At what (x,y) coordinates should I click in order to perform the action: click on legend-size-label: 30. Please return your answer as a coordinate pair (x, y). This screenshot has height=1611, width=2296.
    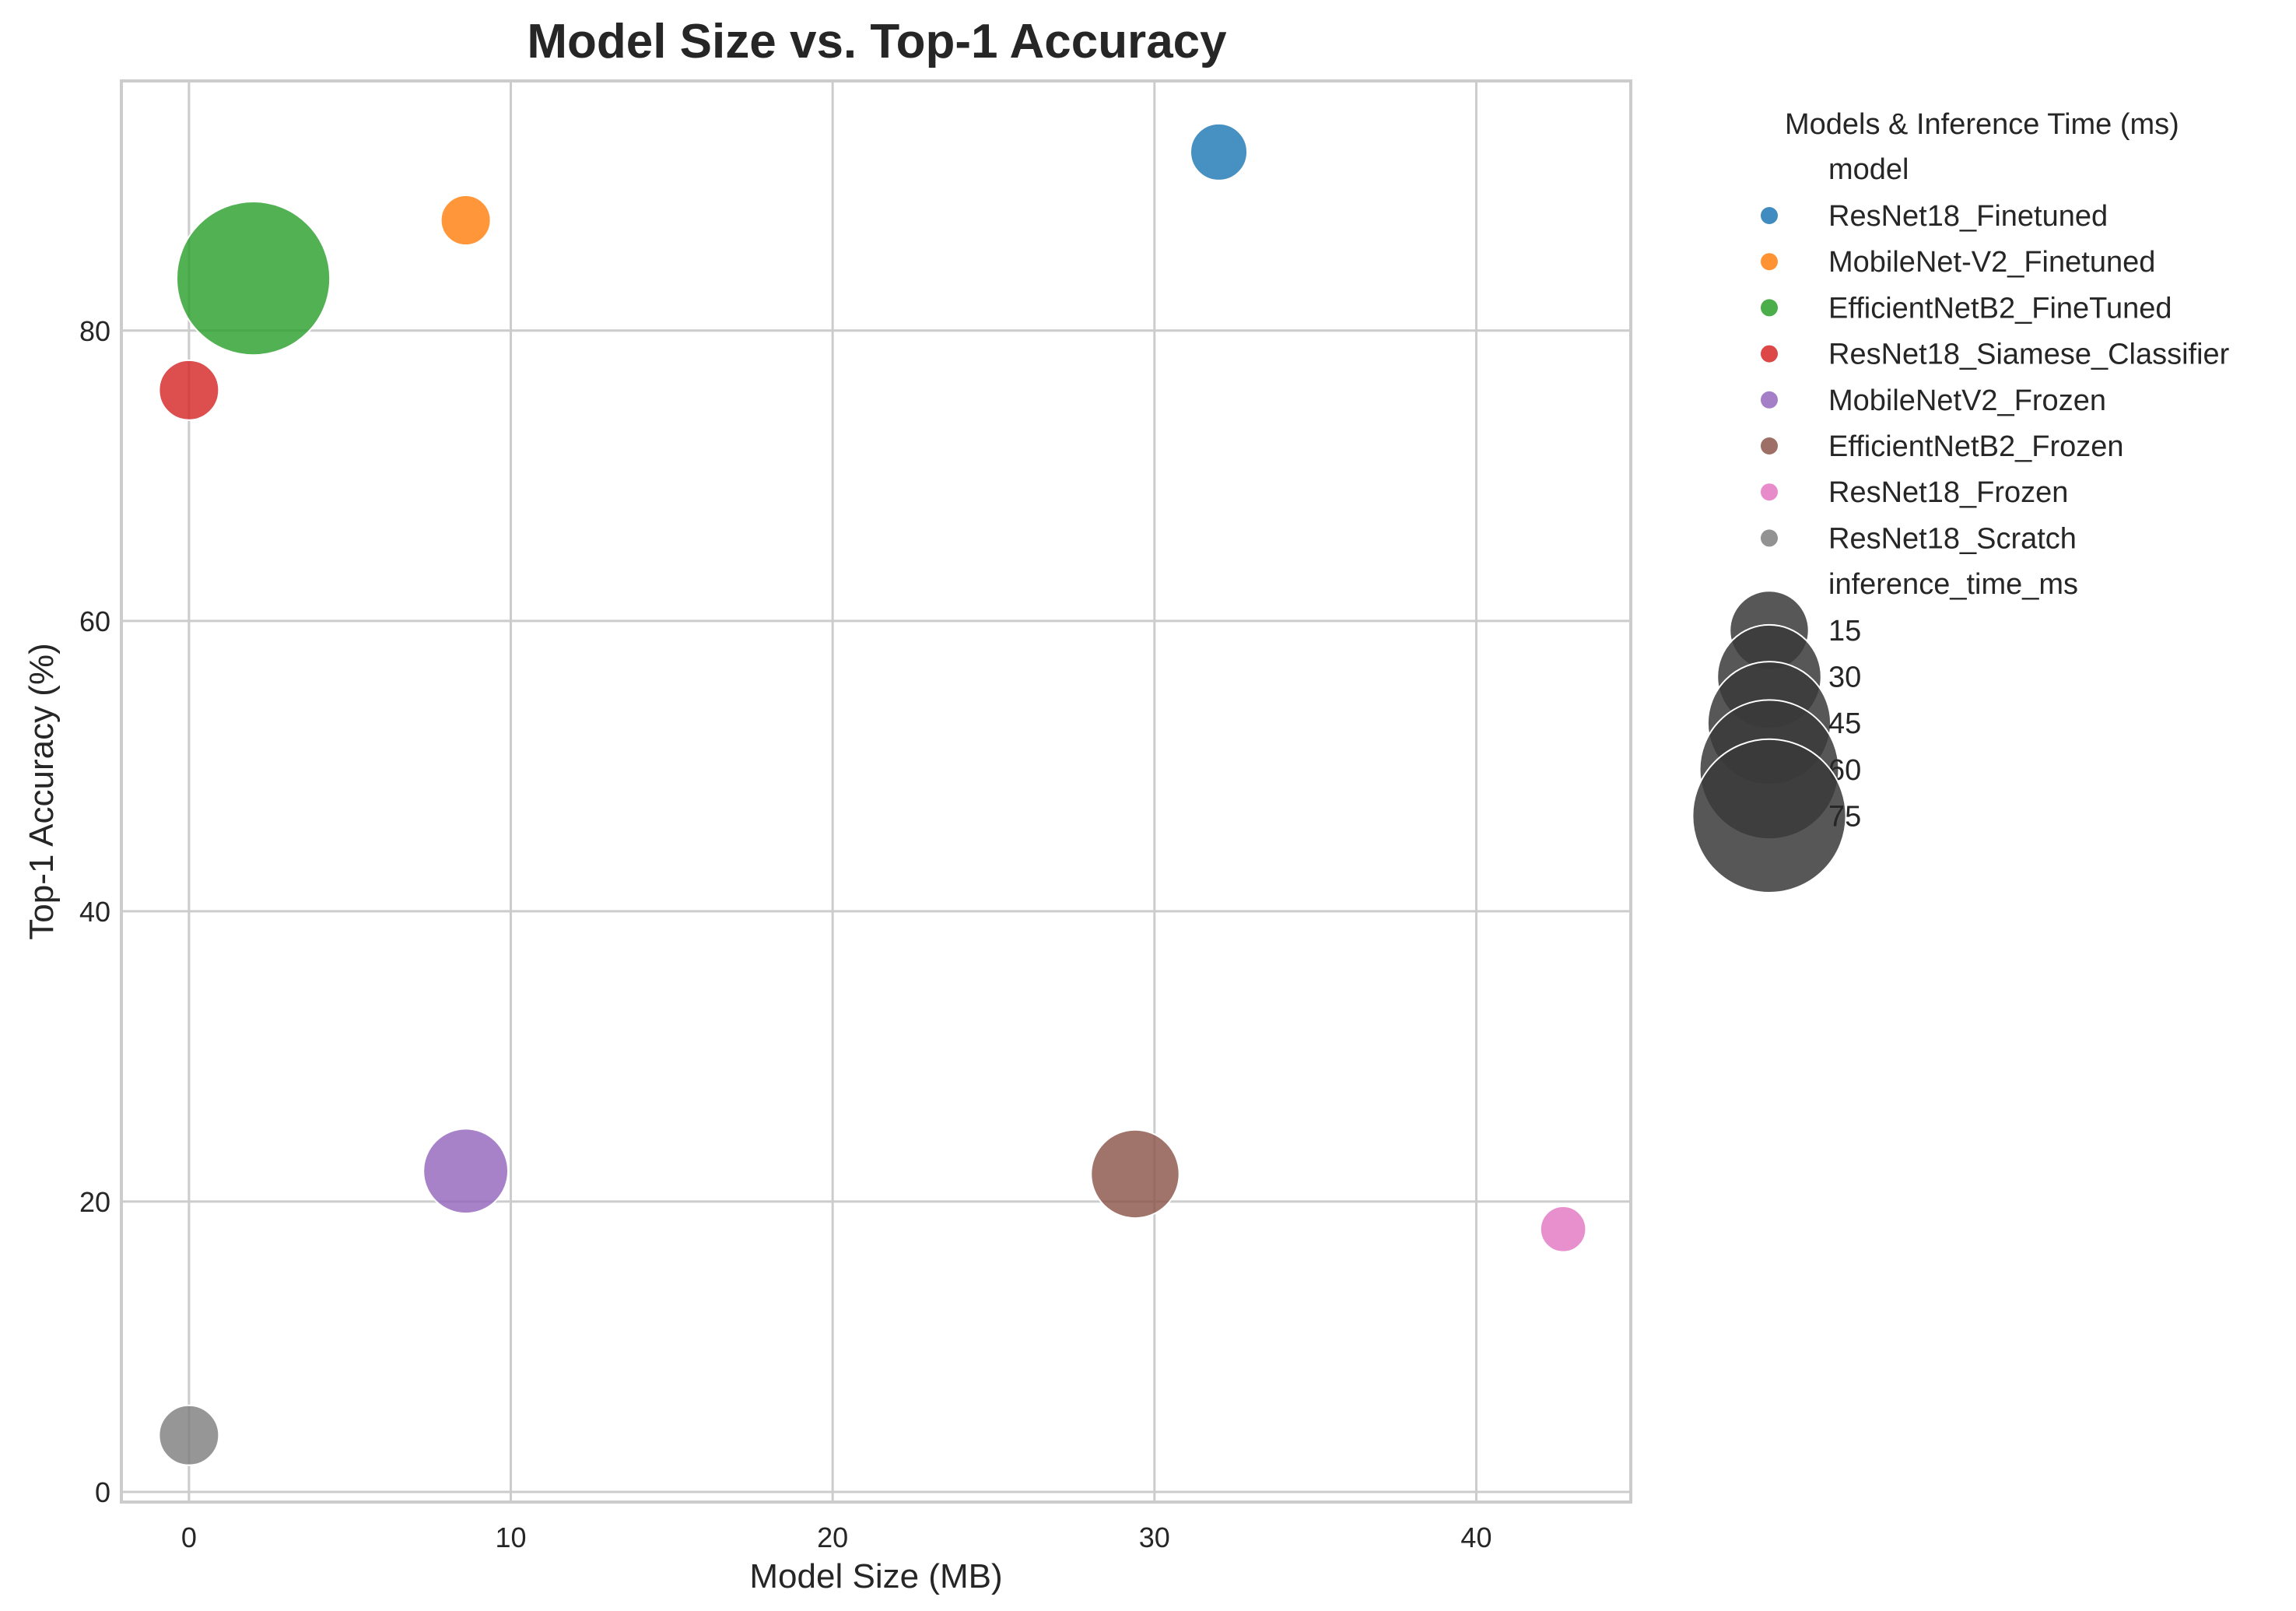
    Looking at the image, I should click on (1844, 678).